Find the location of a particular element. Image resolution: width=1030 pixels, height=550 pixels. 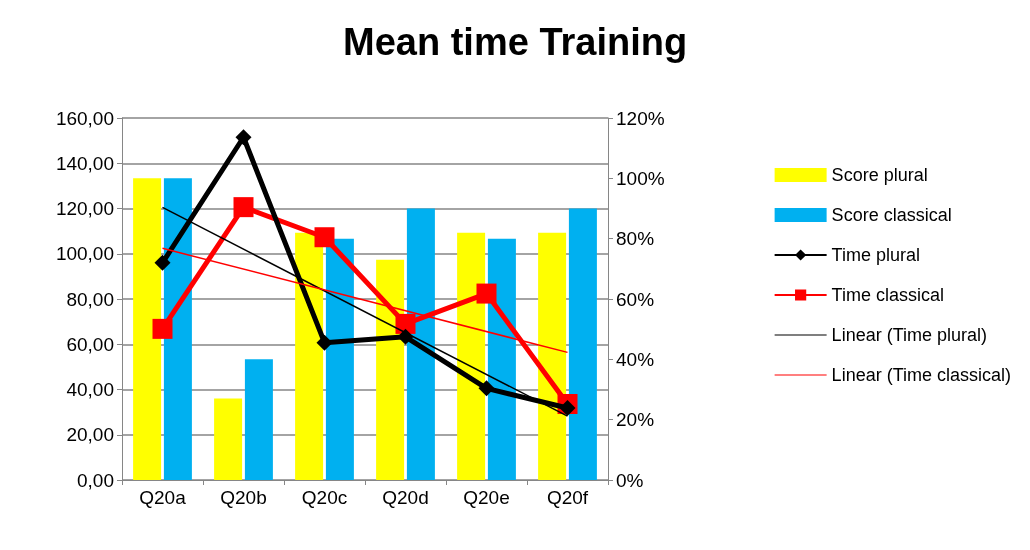

legend-label: Time plural is located at coordinates (875, 255).